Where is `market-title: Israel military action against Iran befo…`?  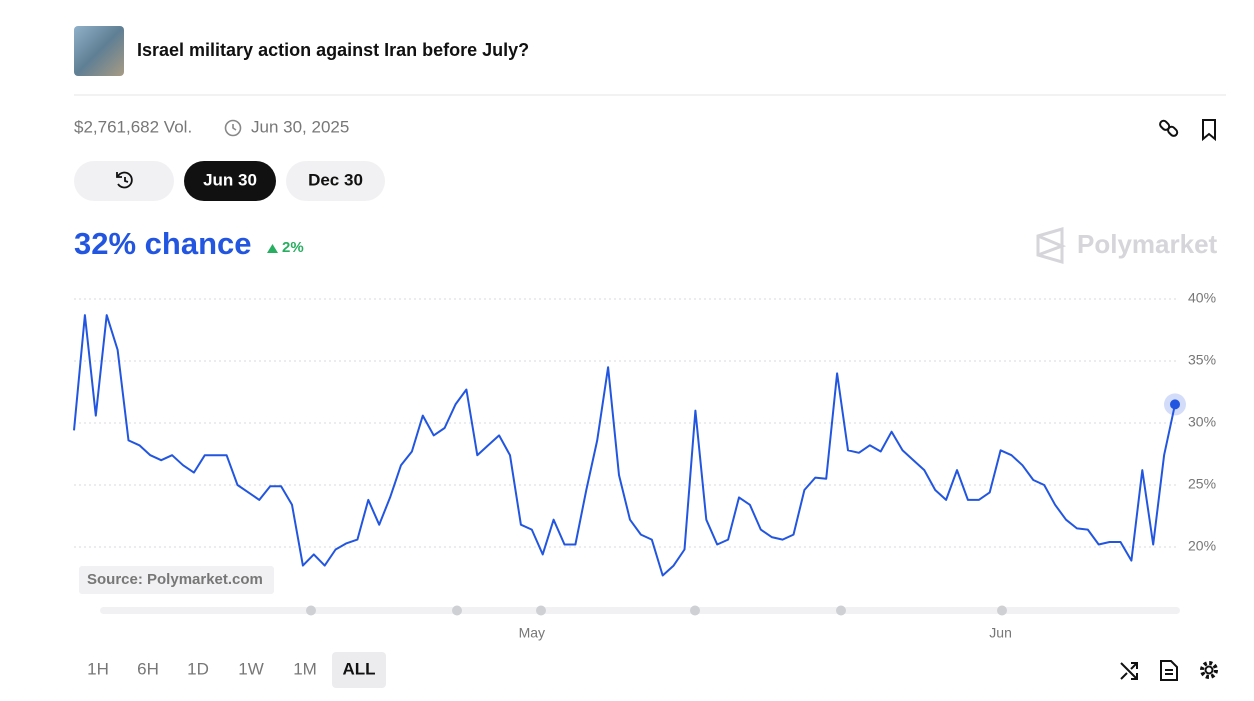
market-title: Israel military action against Iran befo… is located at coordinates (333, 50).